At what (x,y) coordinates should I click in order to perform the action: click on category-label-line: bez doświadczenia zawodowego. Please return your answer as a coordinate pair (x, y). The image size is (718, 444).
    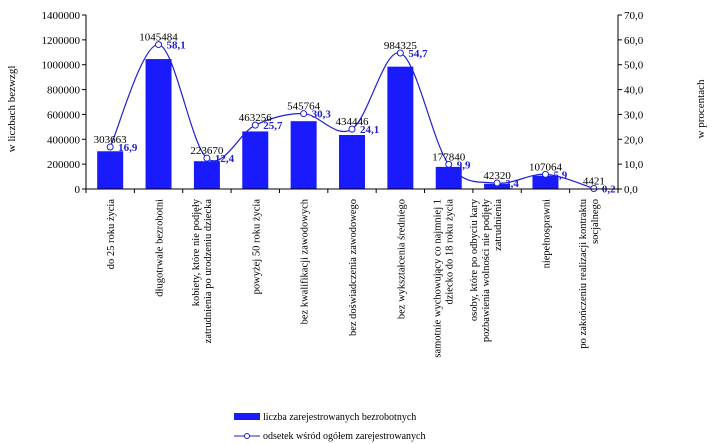
    Looking at the image, I should click on (353, 267).